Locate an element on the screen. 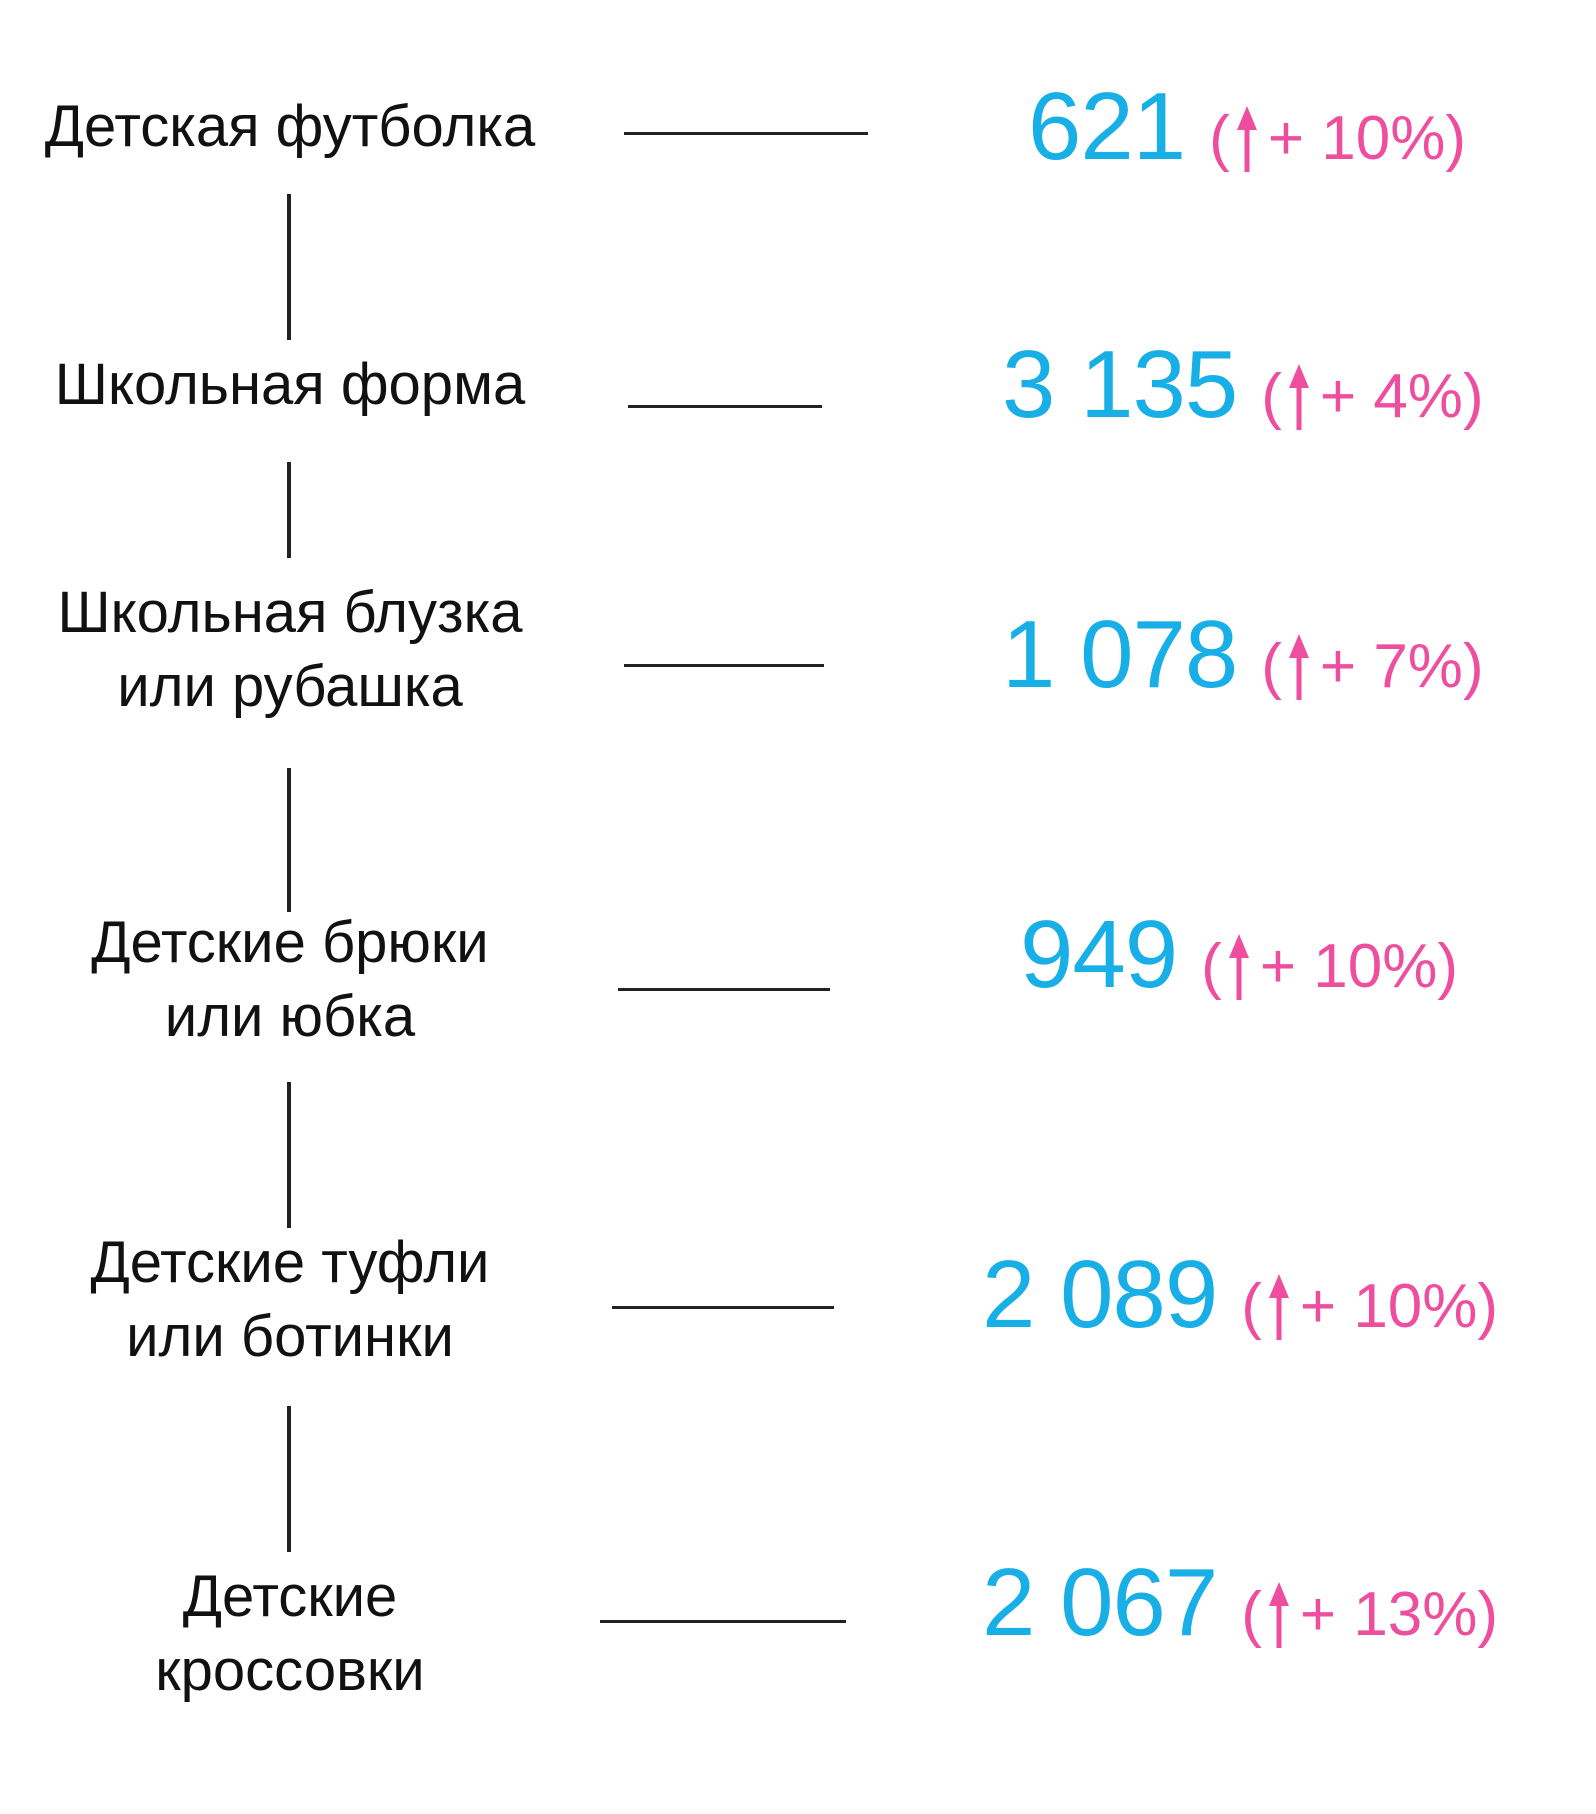 This screenshot has height=1814, width=1596. item-number: 3 135 is located at coordinates (1120, 384).